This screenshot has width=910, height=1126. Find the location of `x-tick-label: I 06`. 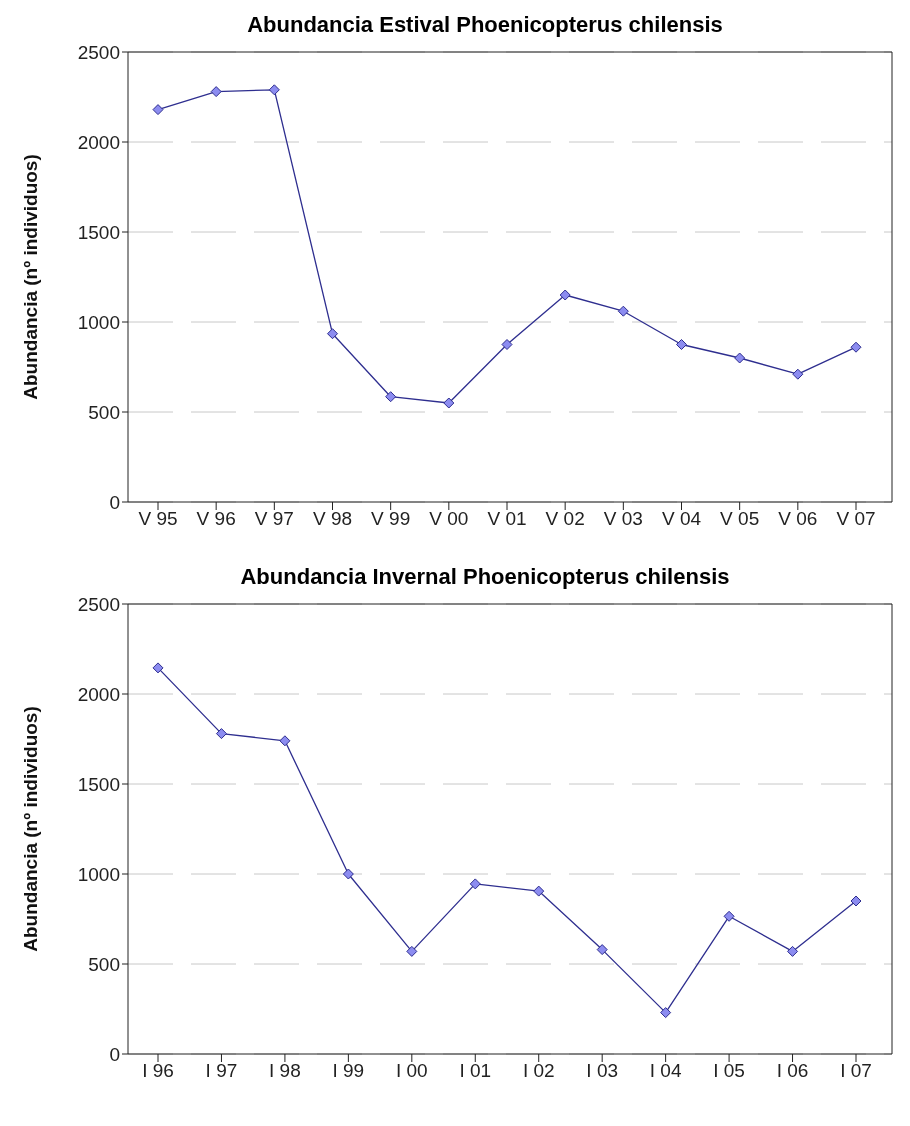

x-tick-label: I 06 is located at coordinates (792, 1071).